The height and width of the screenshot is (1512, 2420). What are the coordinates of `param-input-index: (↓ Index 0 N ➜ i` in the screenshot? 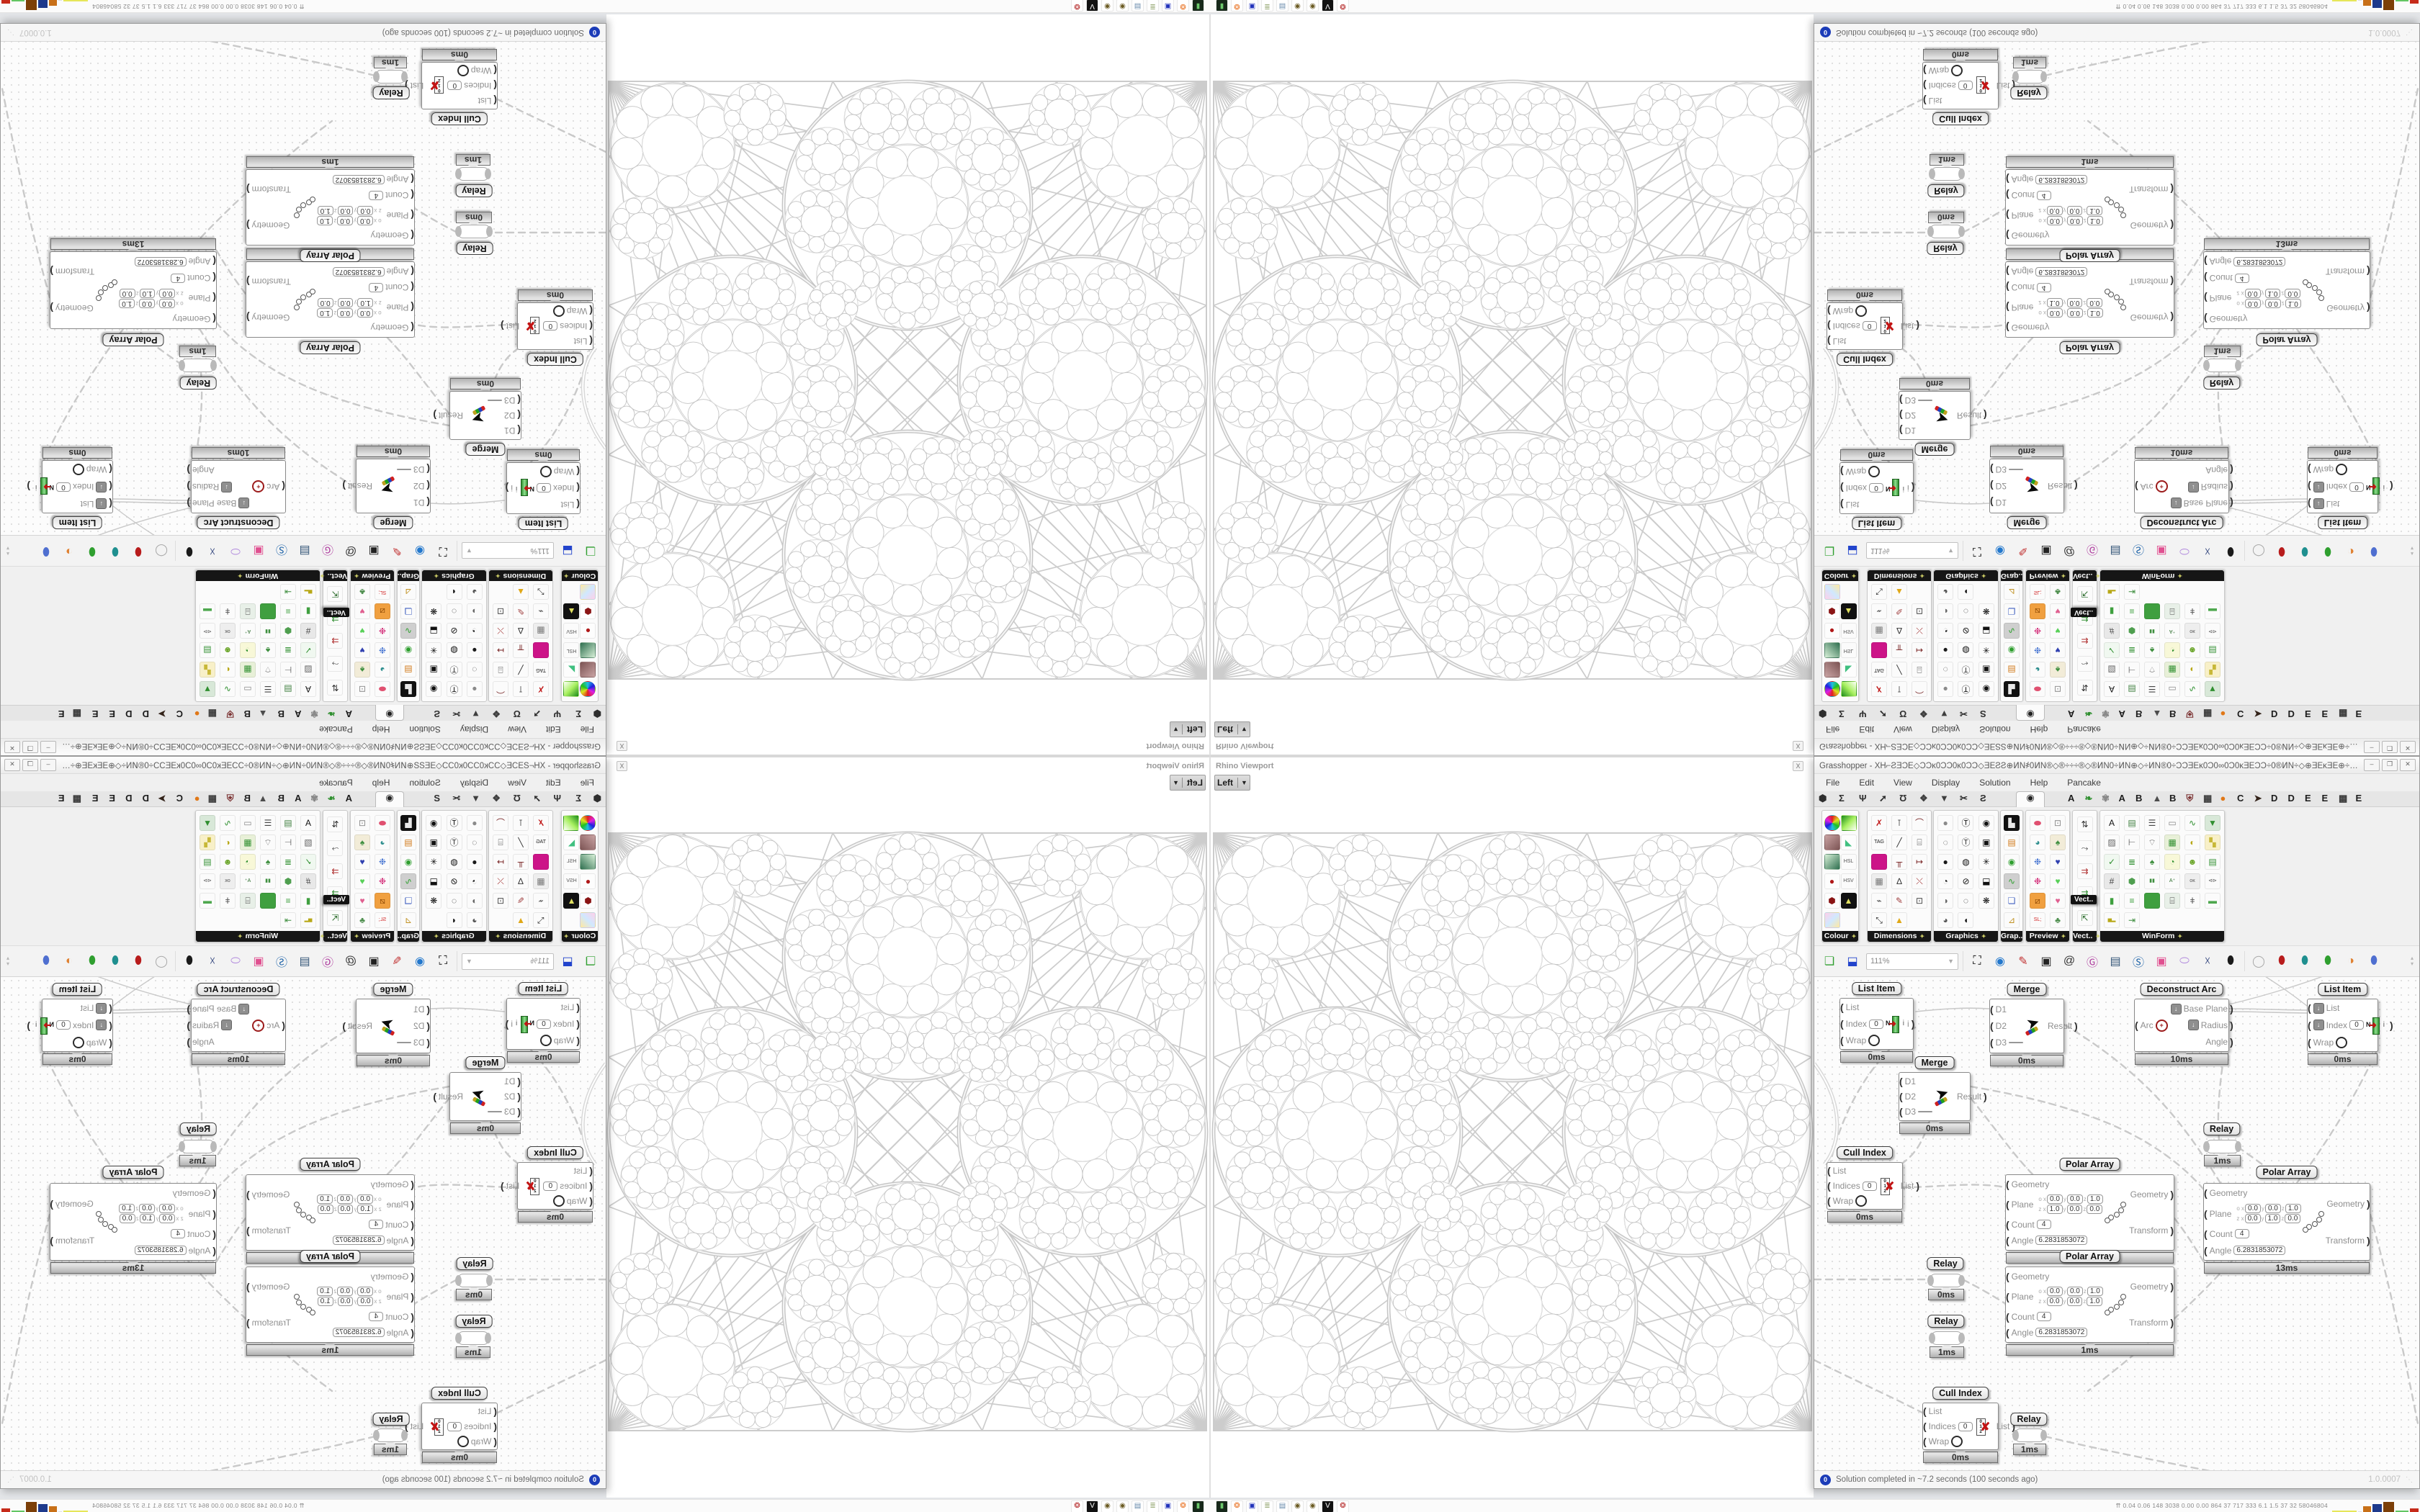 It's located at (73, 1026).